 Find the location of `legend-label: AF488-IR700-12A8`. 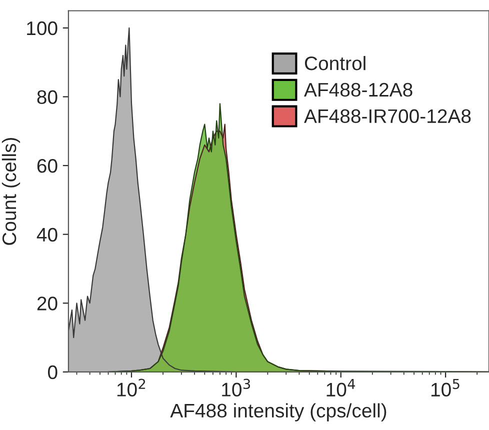

legend-label: AF488-IR700-12A8 is located at coordinates (387, 116).